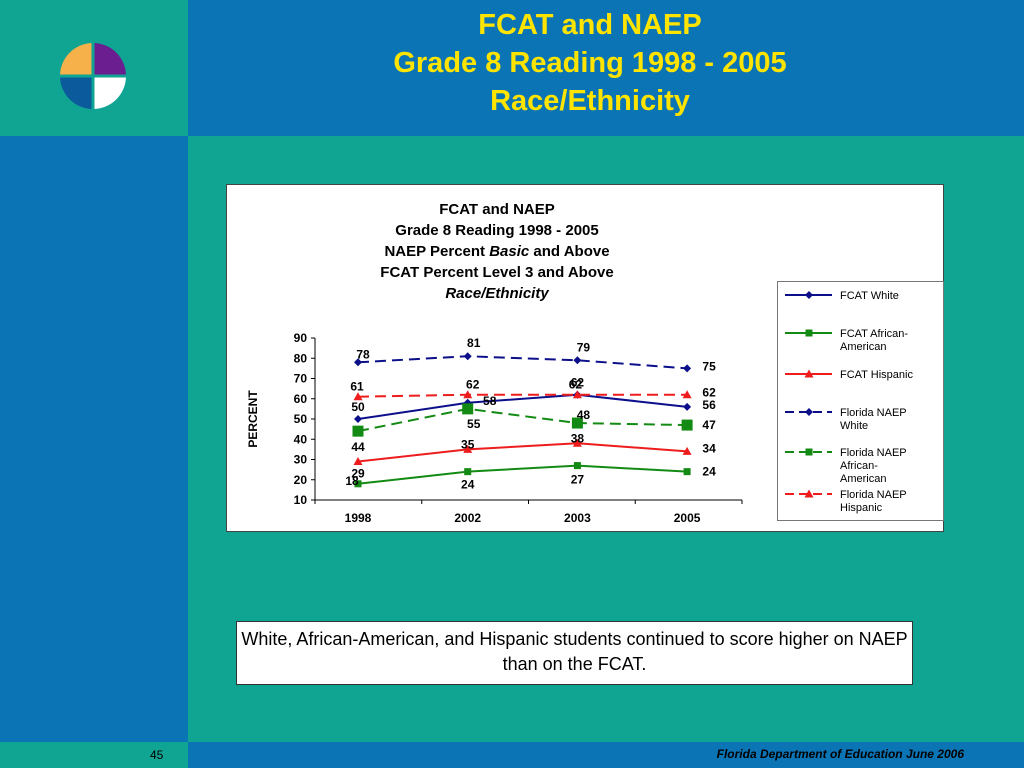 This screenshot has height=768, width=1024. What do you see at coordinates (859, 466) in the screenshot?
I see `legend-label: African-` at bounding box center [859, 466].